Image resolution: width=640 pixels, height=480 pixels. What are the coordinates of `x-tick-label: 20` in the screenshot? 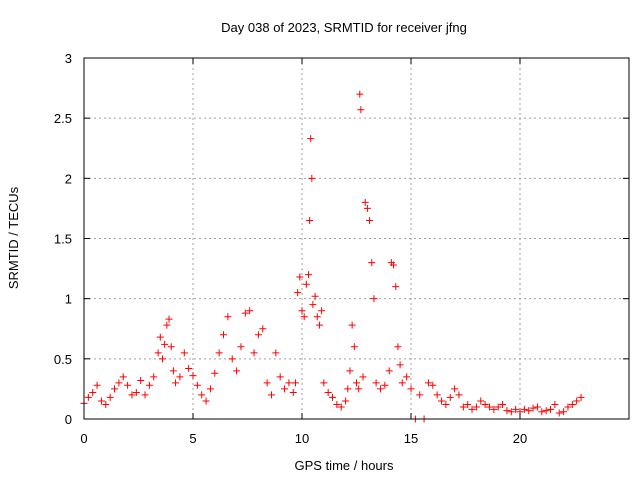 It's located at (520, 438).